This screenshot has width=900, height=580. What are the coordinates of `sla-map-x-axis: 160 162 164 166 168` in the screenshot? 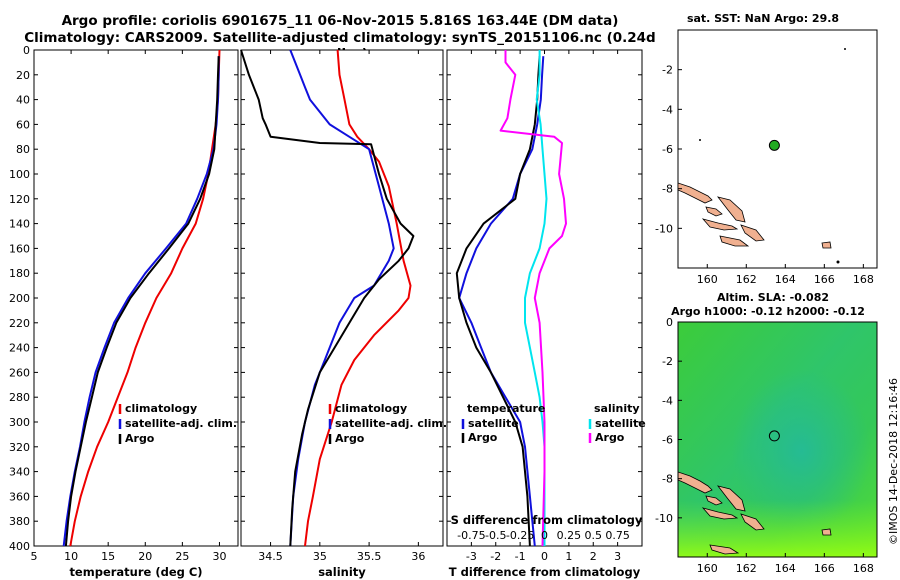 It's located at (785, 564).